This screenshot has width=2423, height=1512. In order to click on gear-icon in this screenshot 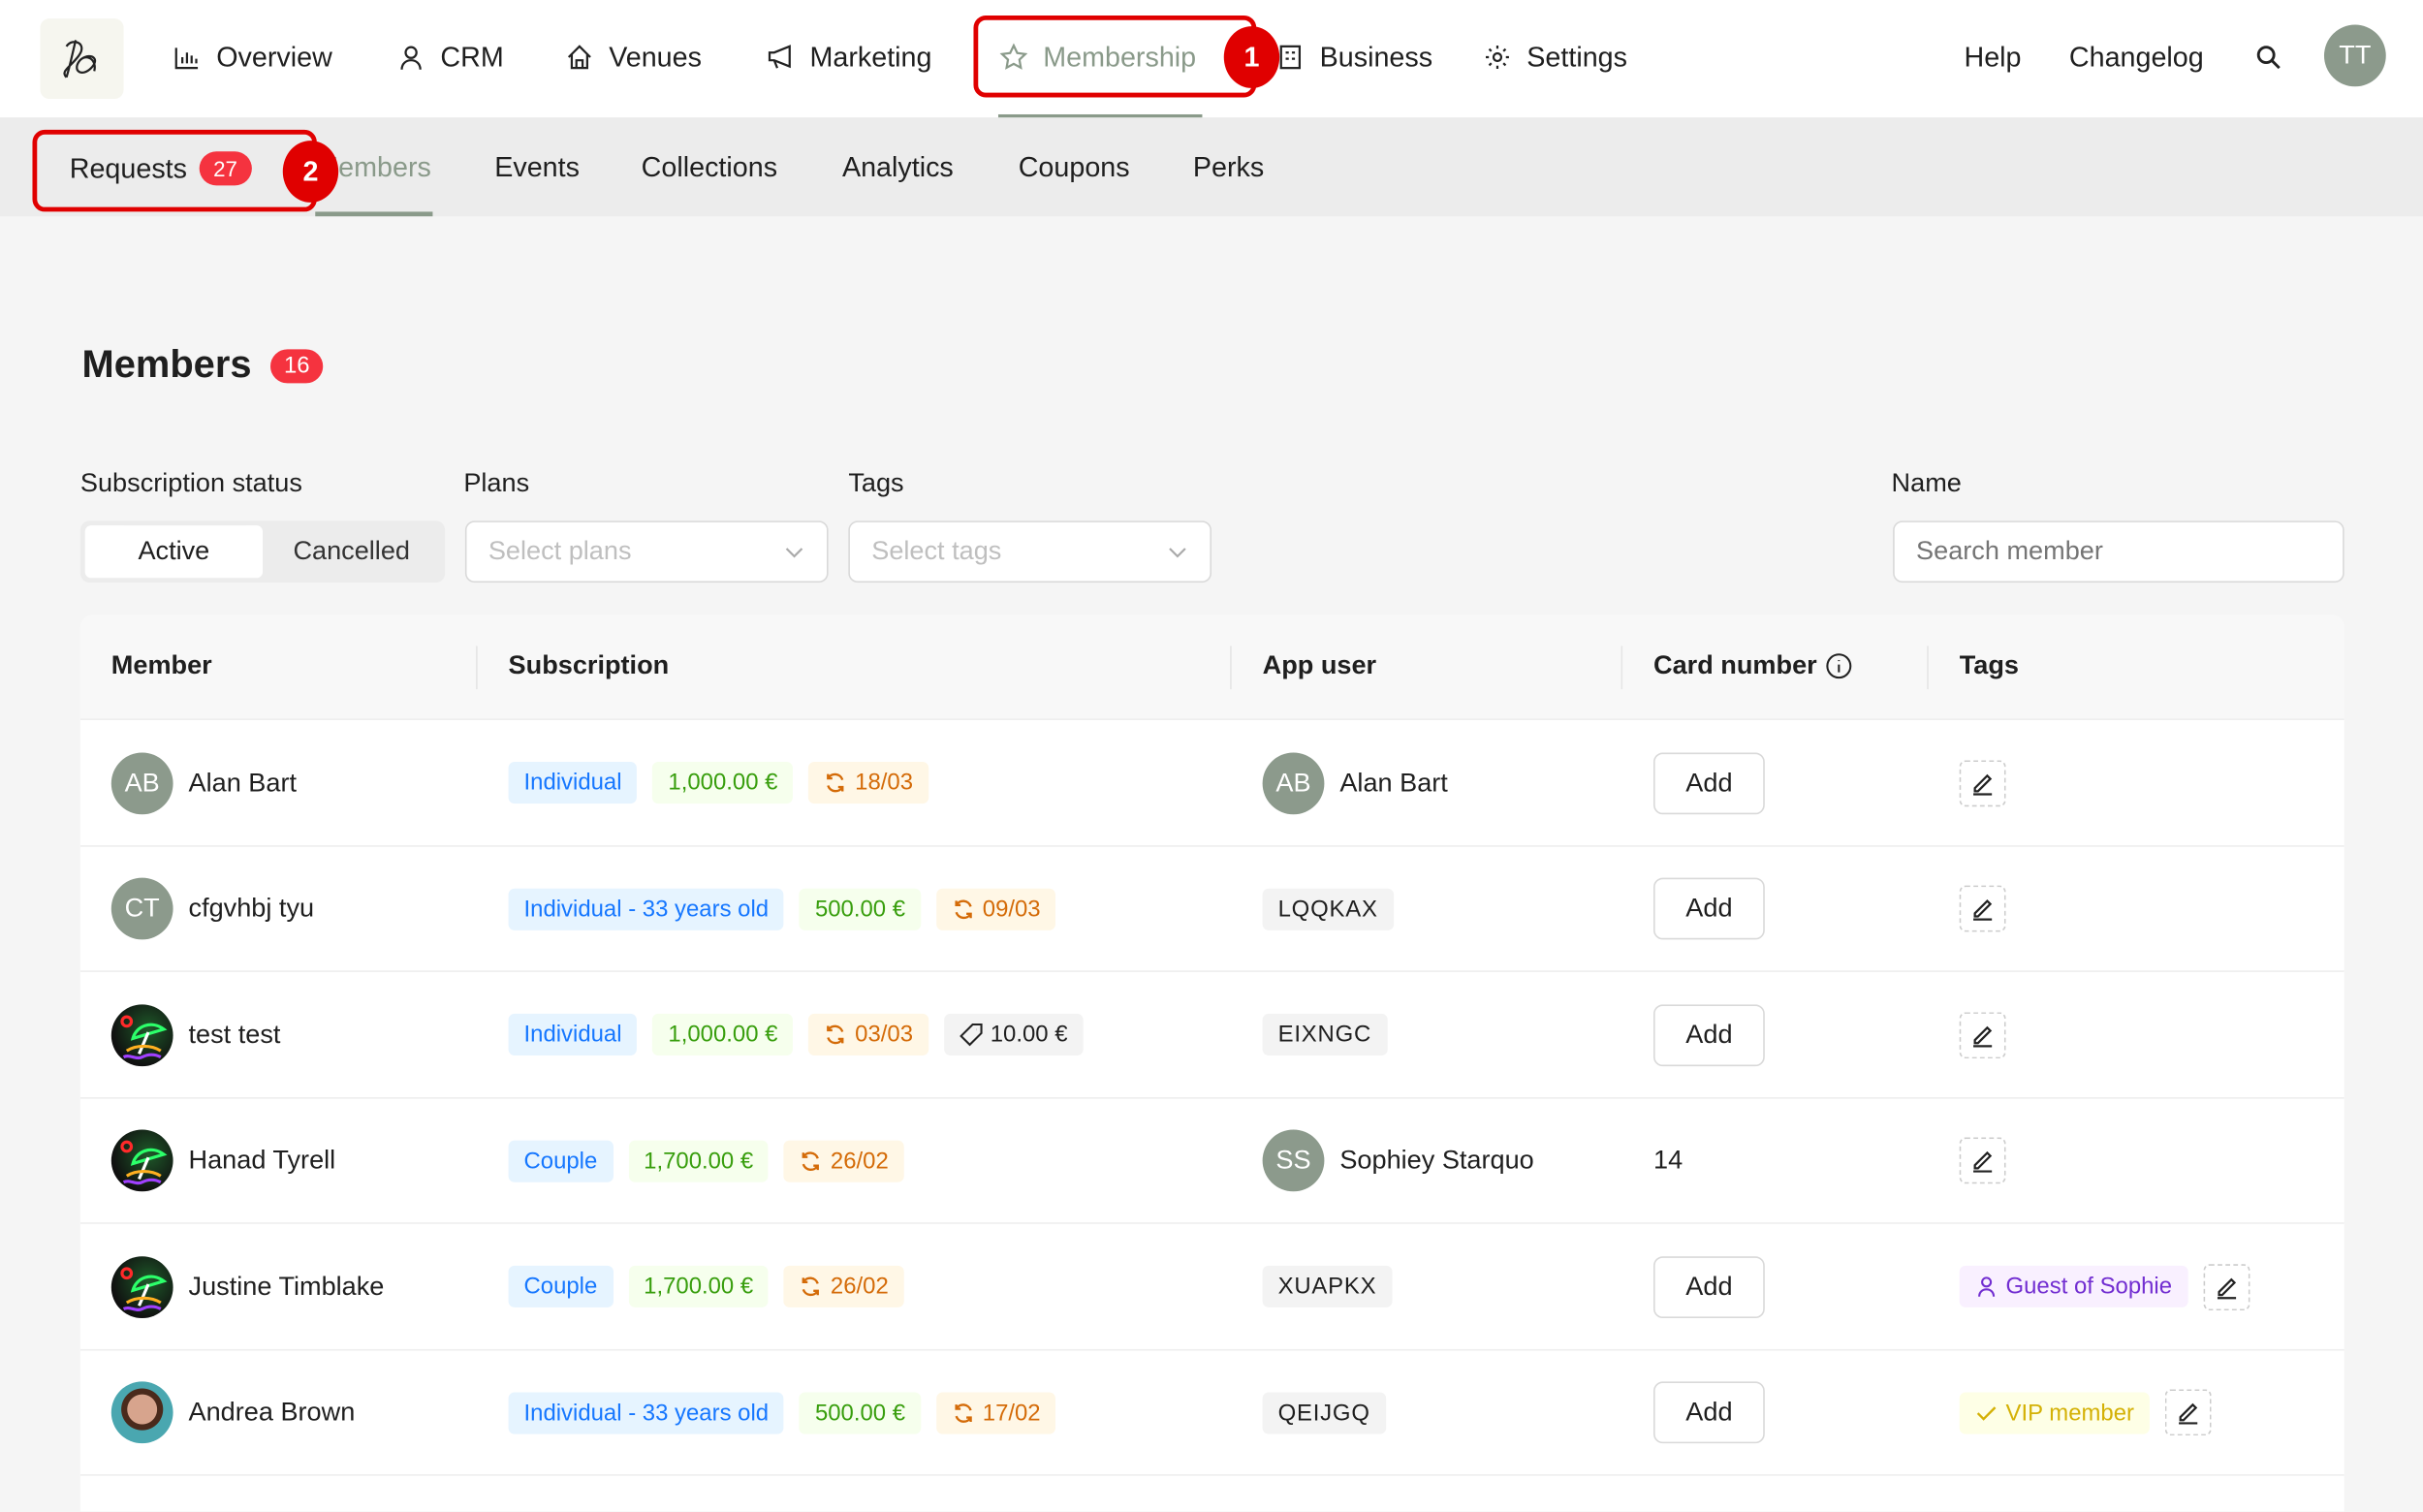, I will do `click(1497, 58)`.